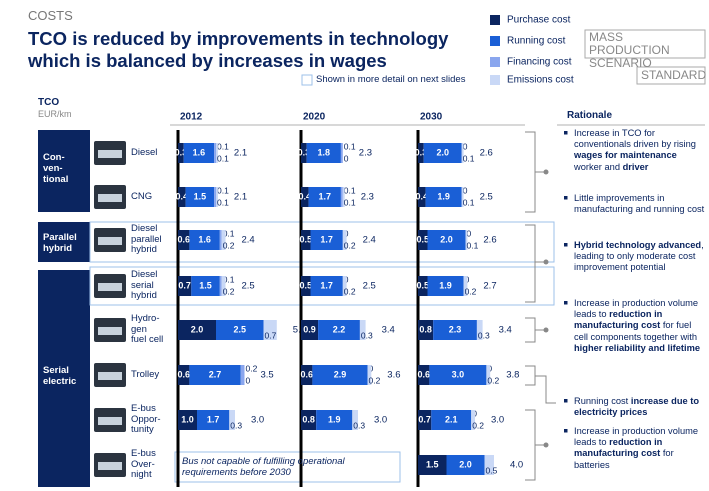  Describe the element at coordinates (144, 152) in the screenshot. I see `category-label: Diesel` at that location.